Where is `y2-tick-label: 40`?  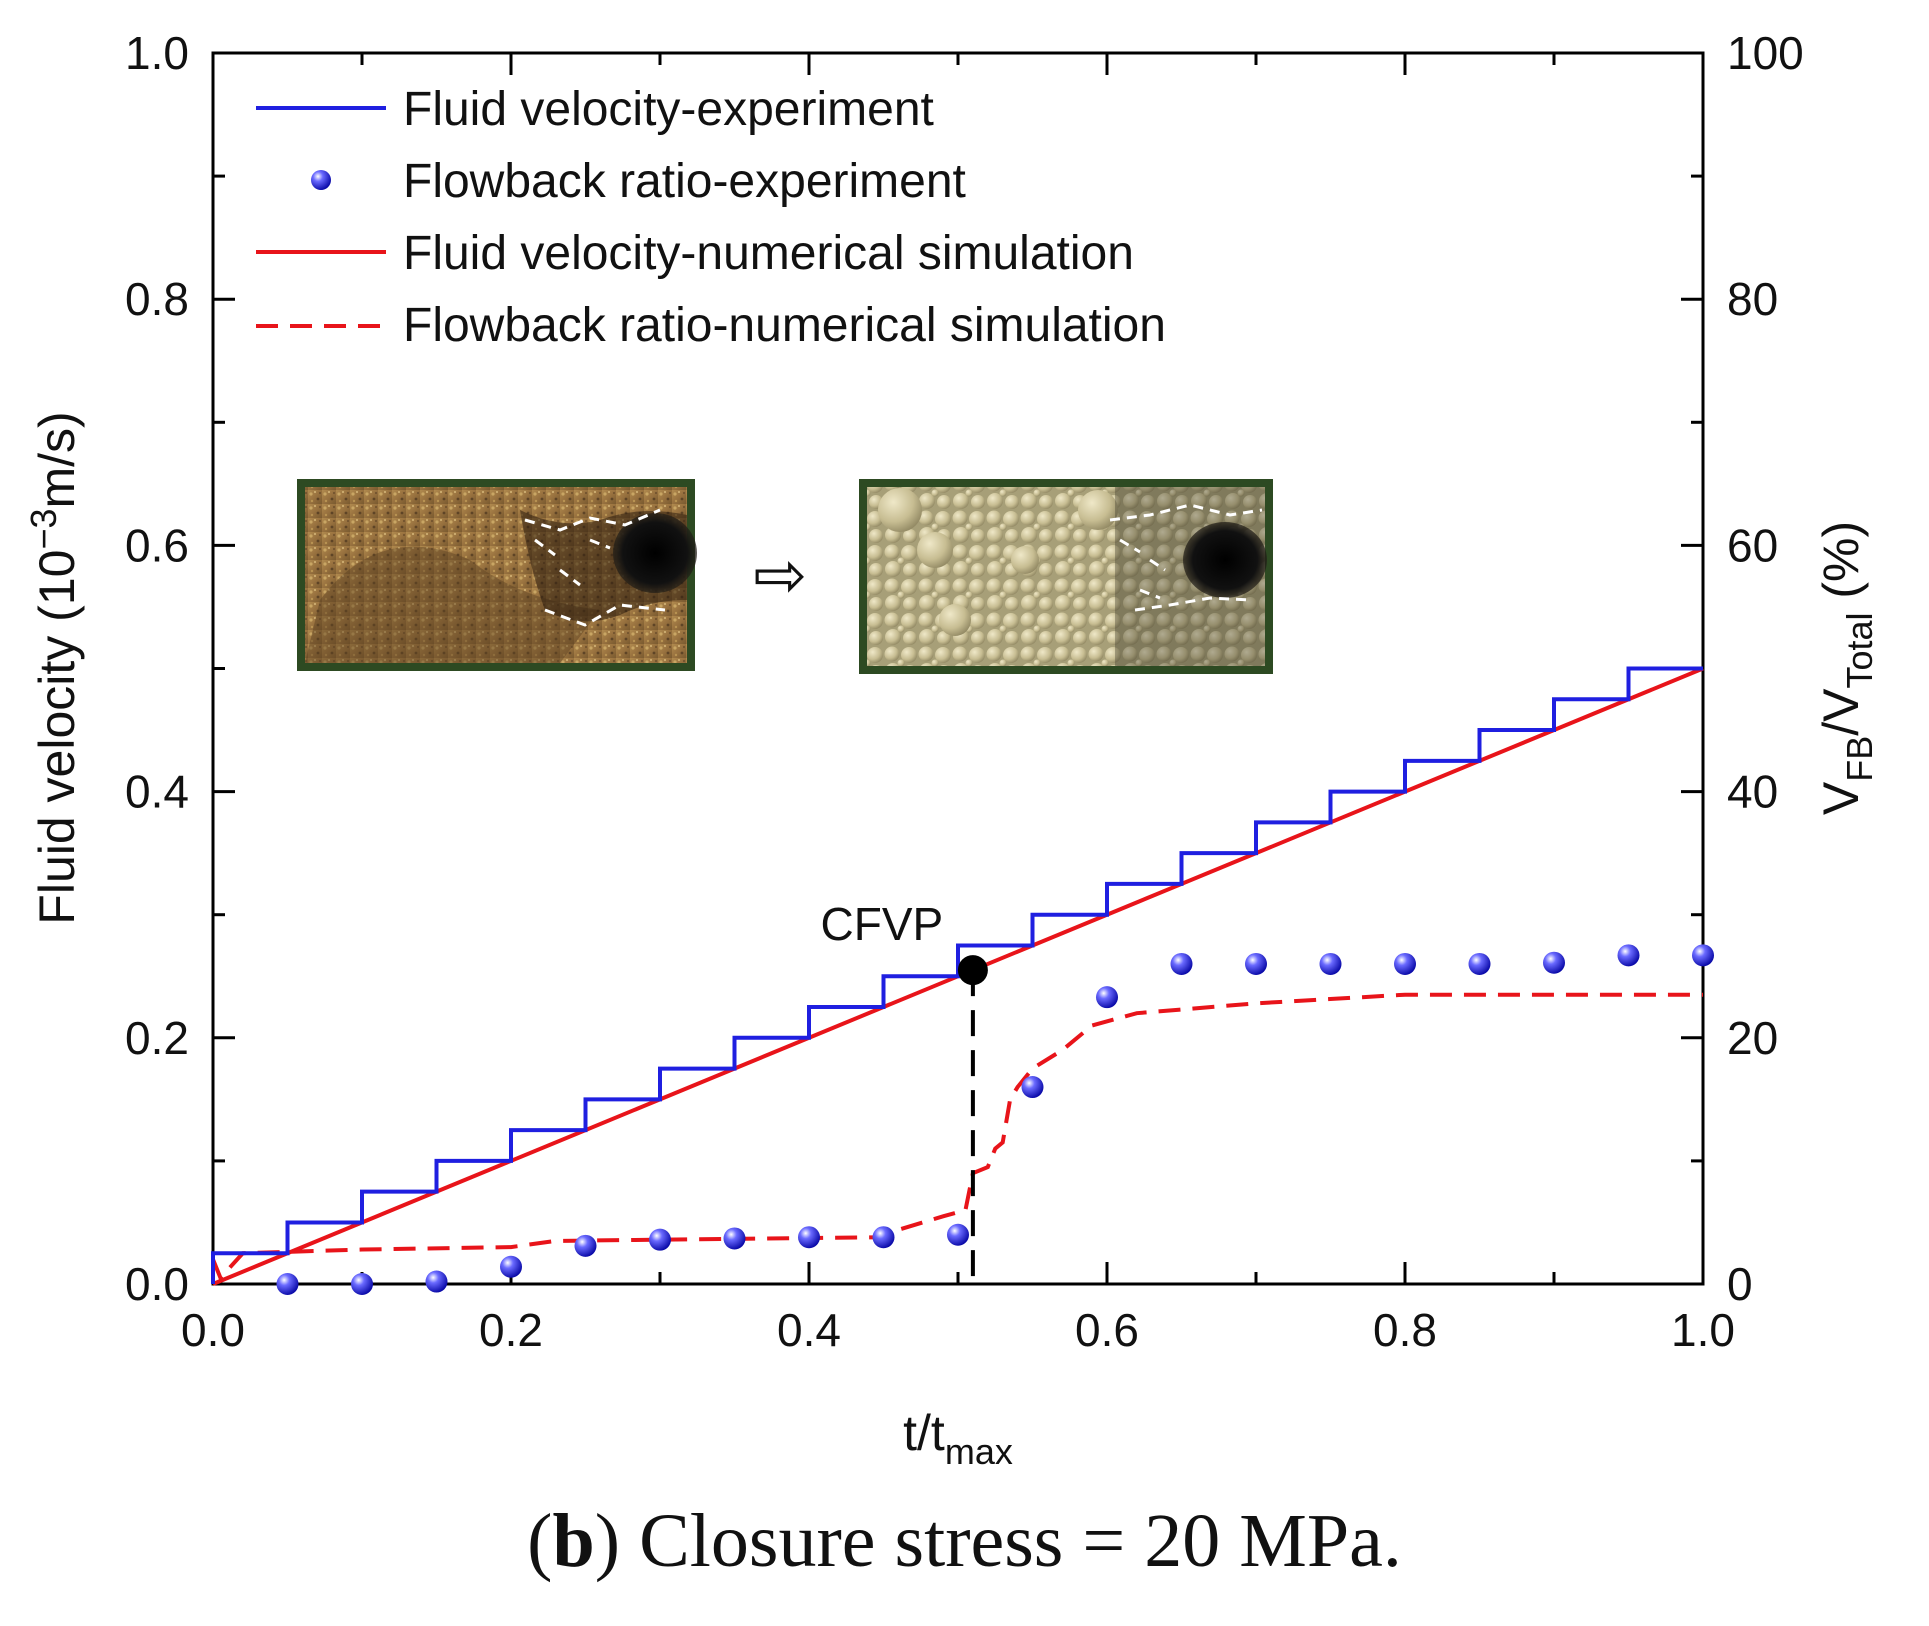
y2-tick-label: 40 is located at coordinates (1752, 792).